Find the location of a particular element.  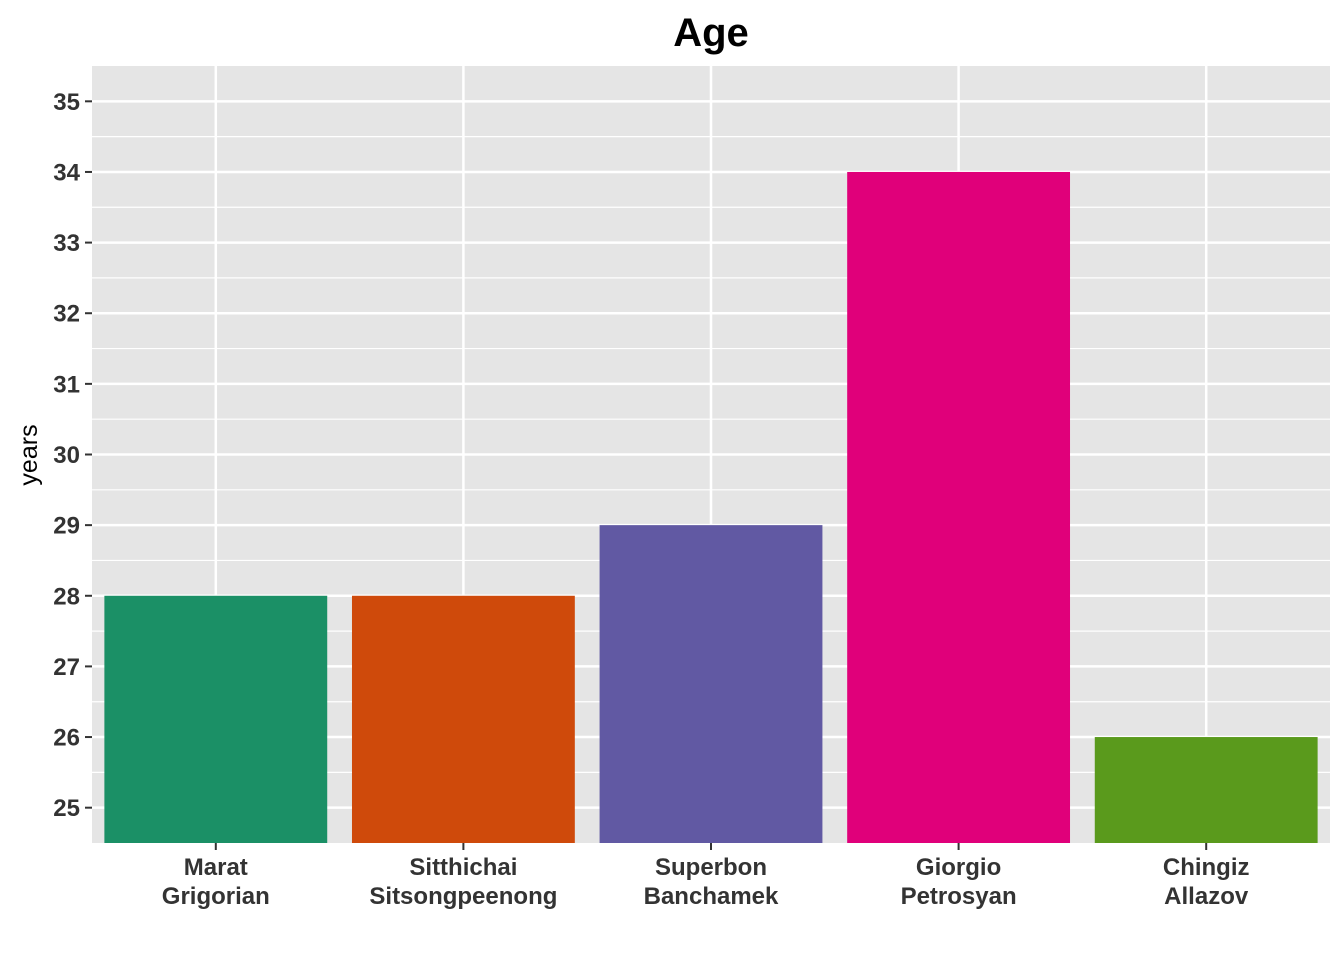

y-tick-label: 27 is located at coordinates (66, 667).